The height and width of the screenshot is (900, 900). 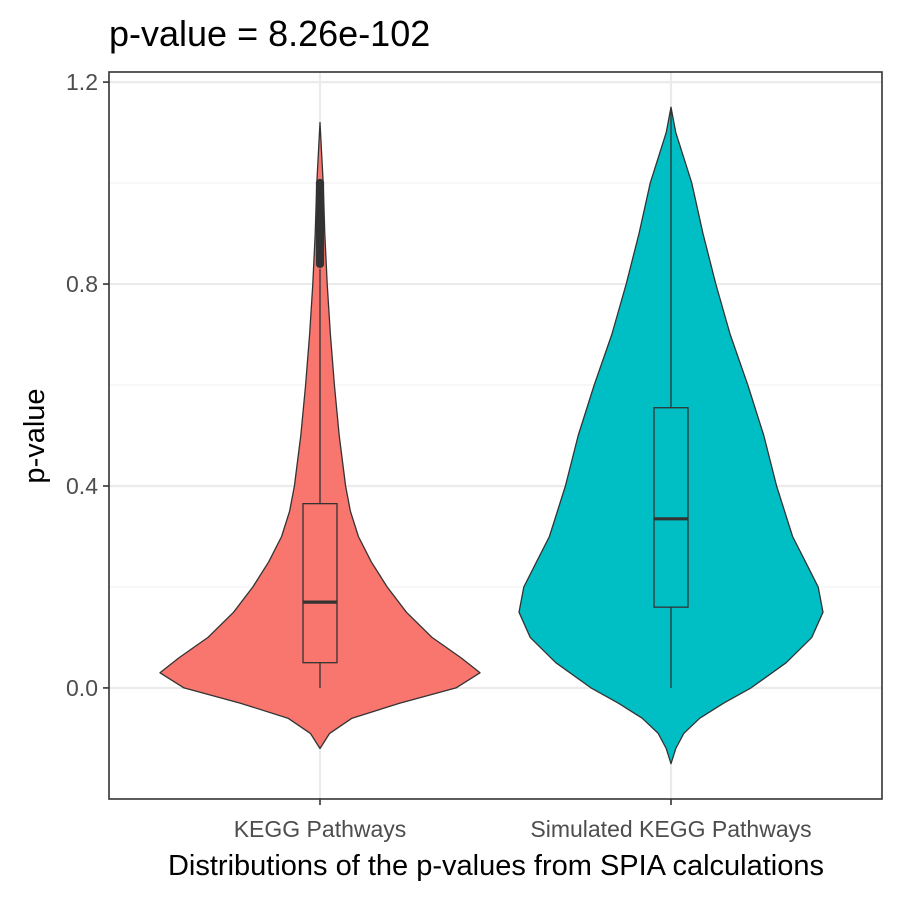 I want to click on y-tick-label: 0.4, so click(x=82, y=486).